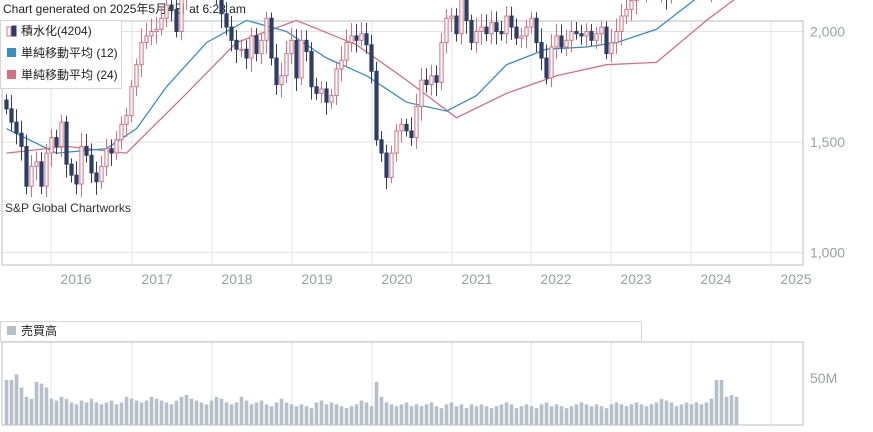 The height and width of the screenshot is (432, 873). I want to click on x-tick-label: 2019, so click(316, 279).